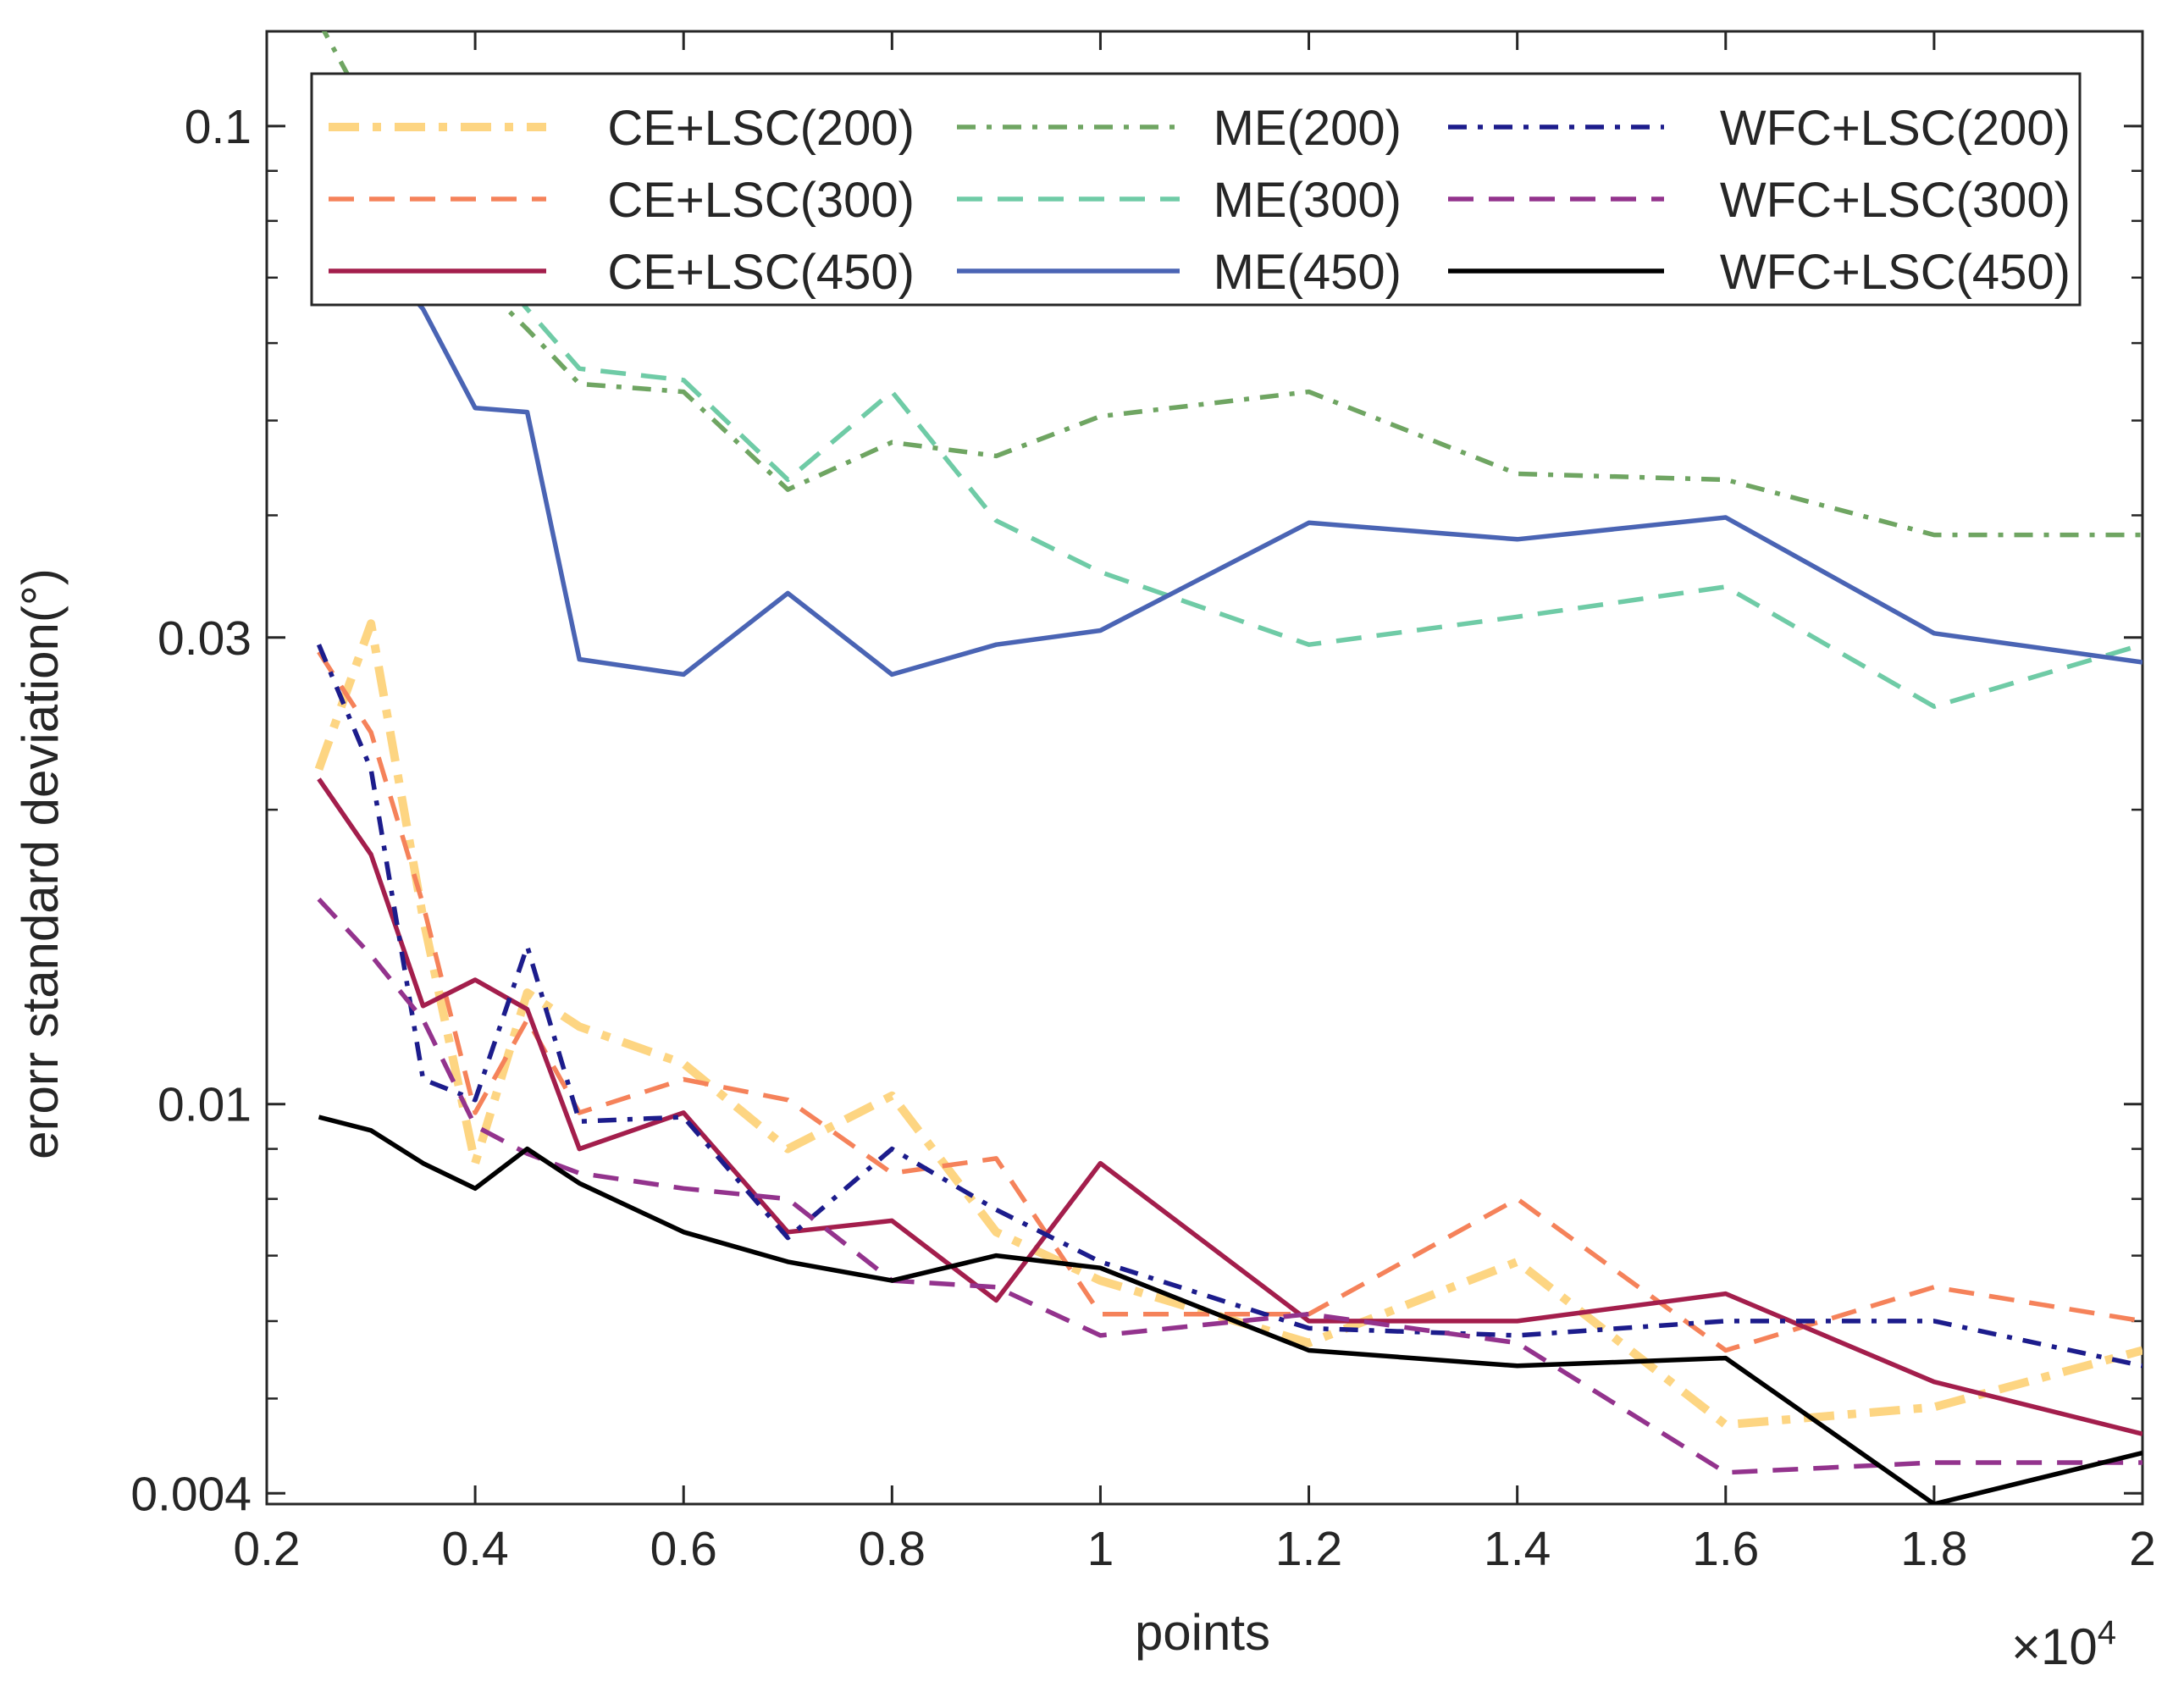 This screenshot has height=1687, width=2184. Describe the element at coordinates (761, 200) in the screenshot. I see `legend-entry-label: CE+LSC(300)` at that location.